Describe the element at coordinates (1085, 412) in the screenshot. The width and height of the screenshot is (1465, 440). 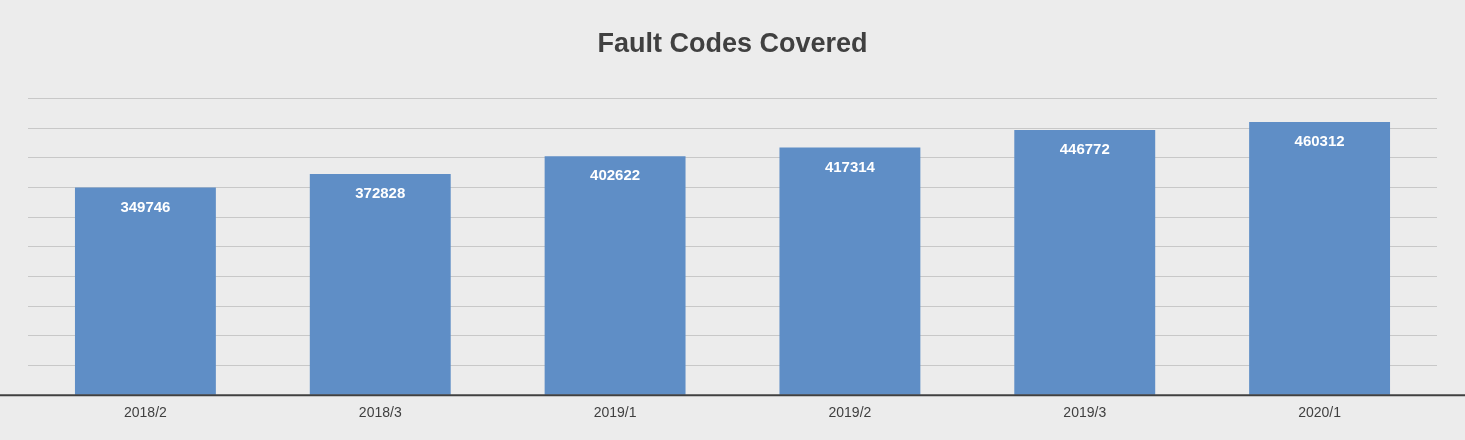
I see `x-tick-label: 2019/3` at that location.